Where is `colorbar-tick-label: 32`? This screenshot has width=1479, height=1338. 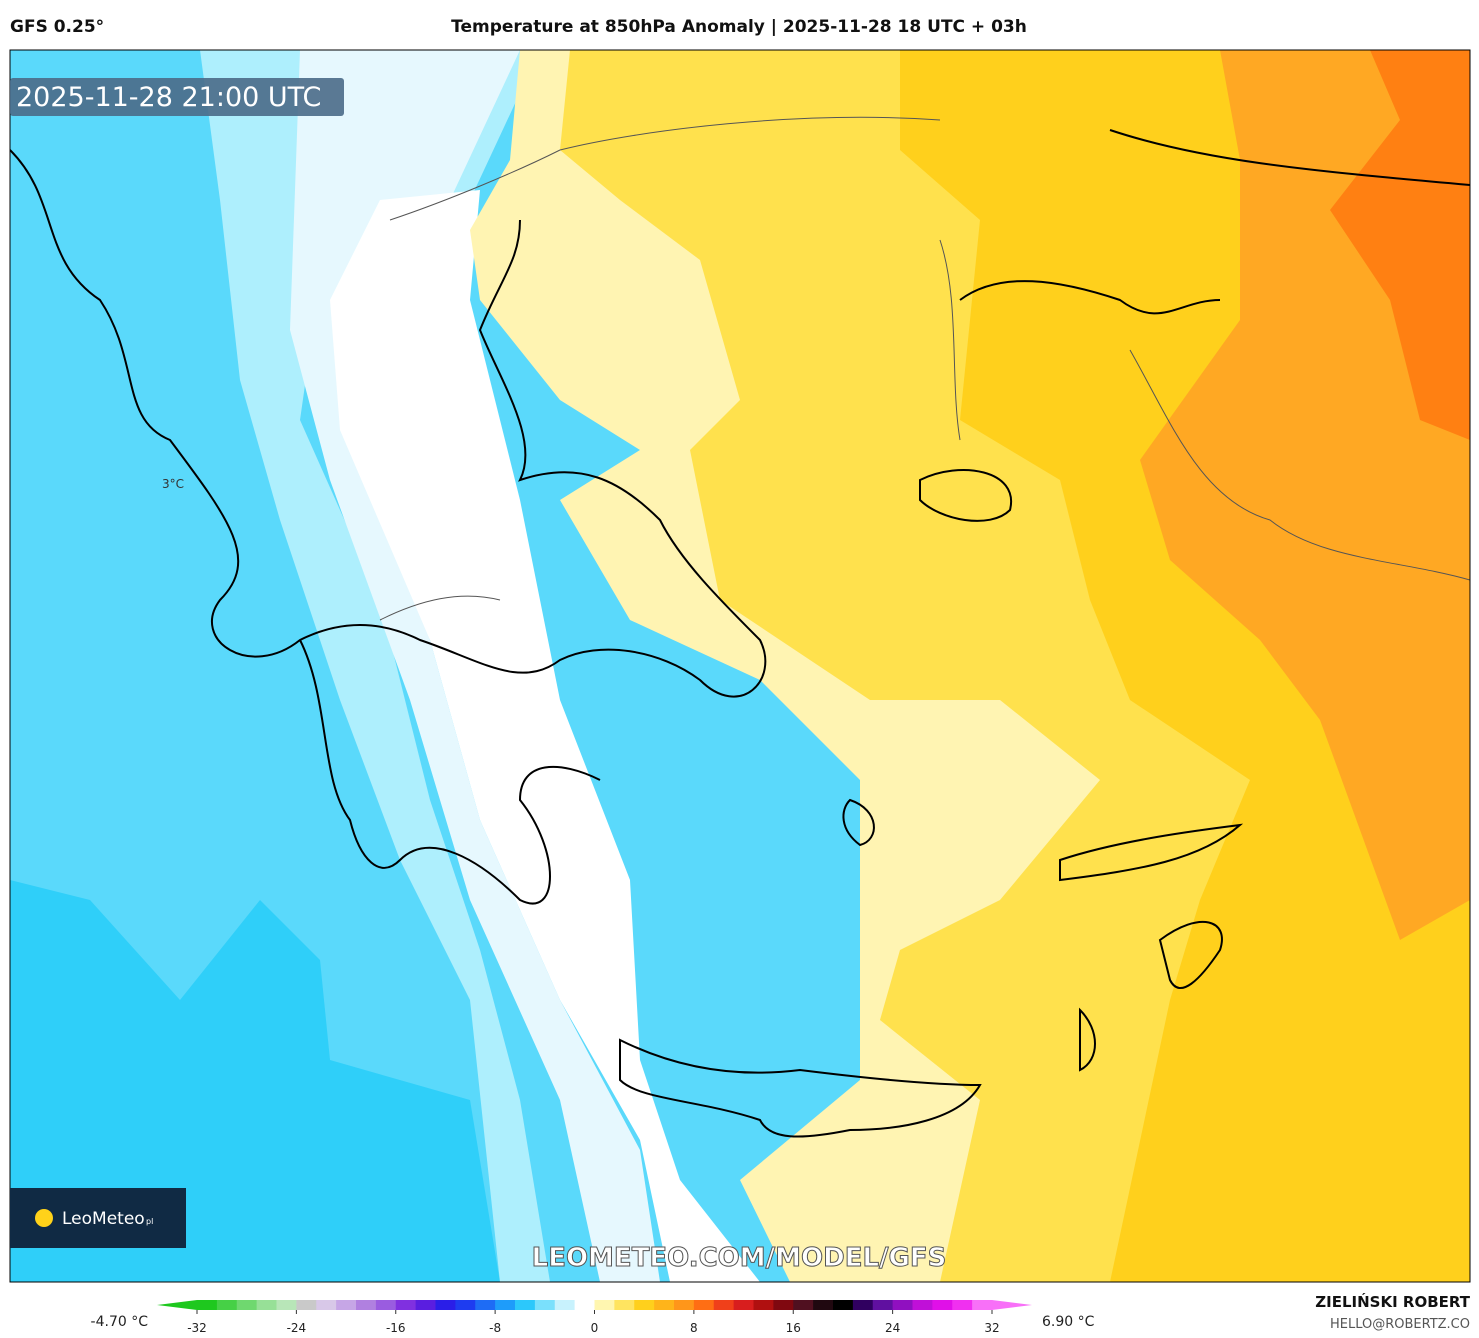
colorbar-tick-label: 32 is located at coordinates (991, 1328).